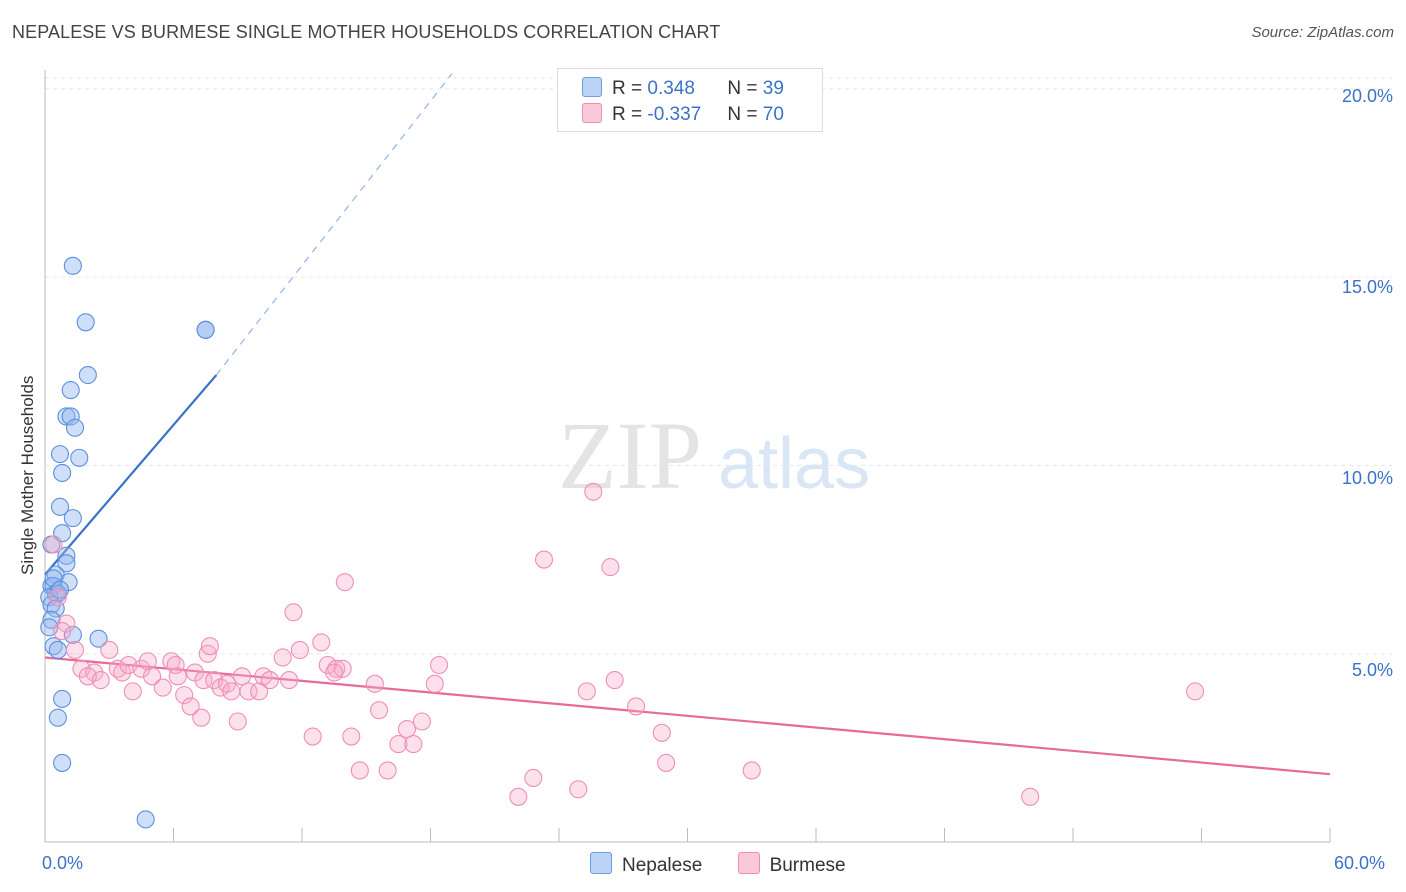 Image resolution: width=1406 pixels, height=892 pixels. Describe the element at coordinates (748, 863) in the screenshot. I see `burmese-legend-swatch` at that location.